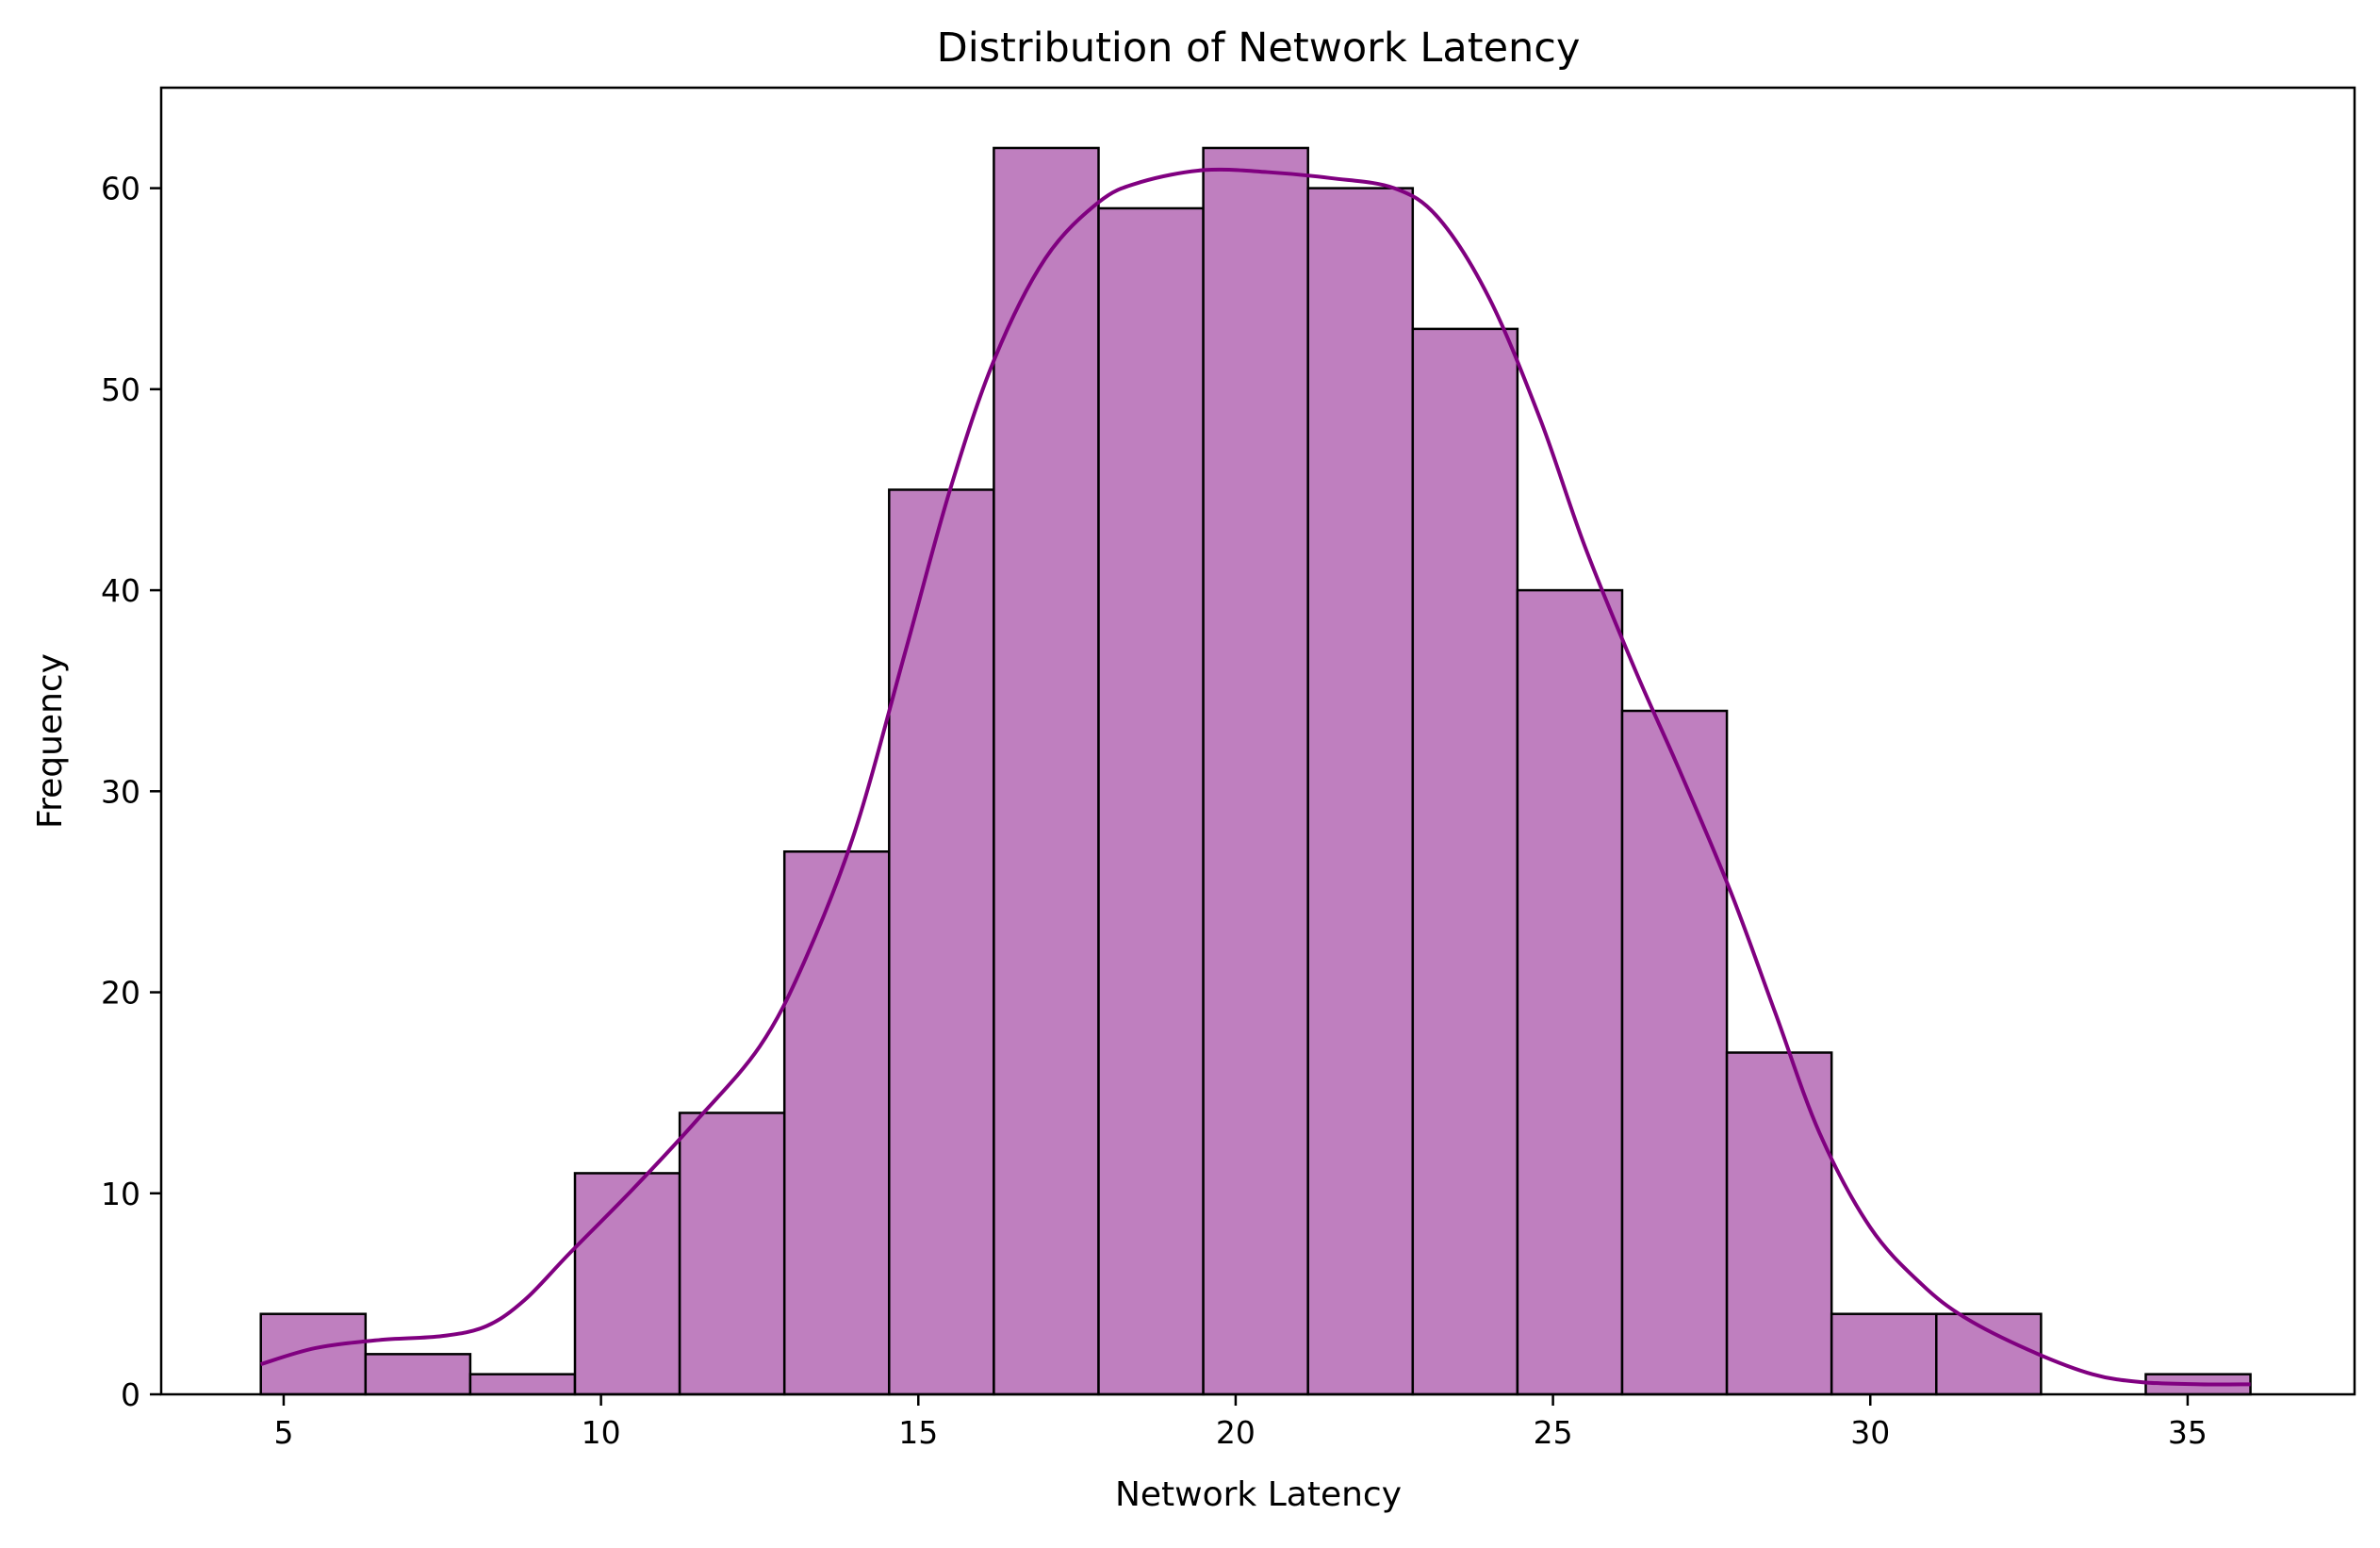 The width and height of the screenshot is (2380, 1548). I want to click on y-tick-label: 50, so click(120, 389).